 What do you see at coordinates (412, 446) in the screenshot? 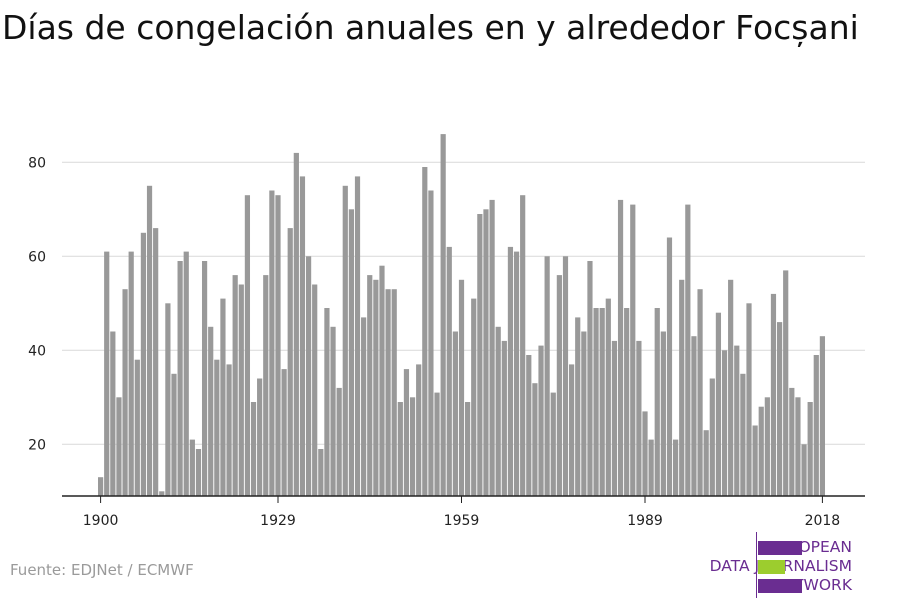
I see `bar-1951` at bounding box center [412, 446].